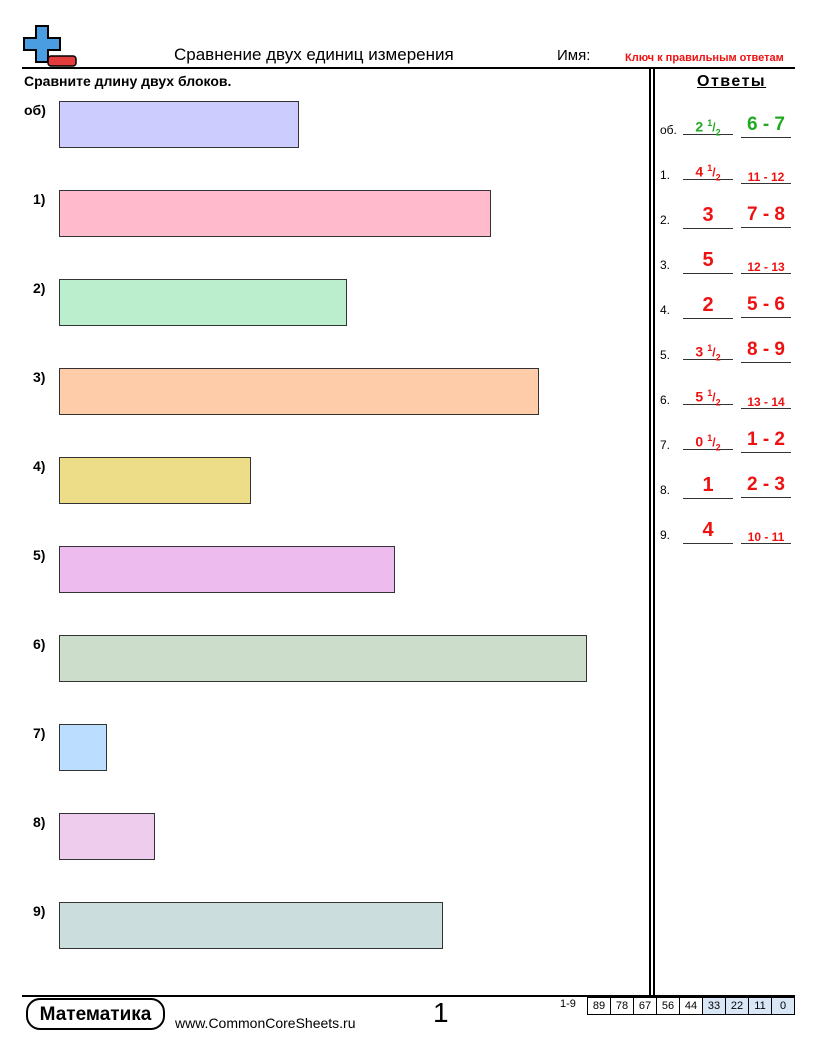  What do you see at coordinates (713, 1006) in the screenshot?
I see `score-cell: 33` at bounding box center [713, 1006].